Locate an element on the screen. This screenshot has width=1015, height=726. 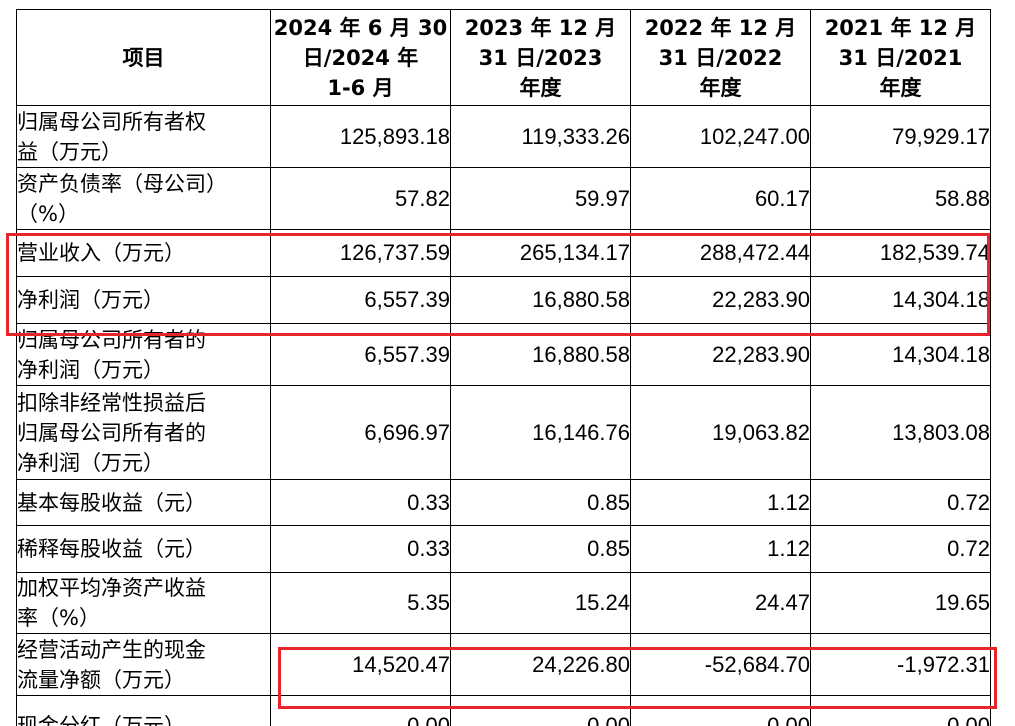
row-label: 扣除非经常性损益后 归属母公司所有者的 净利润（万元） is located at coordinates (143, 432).